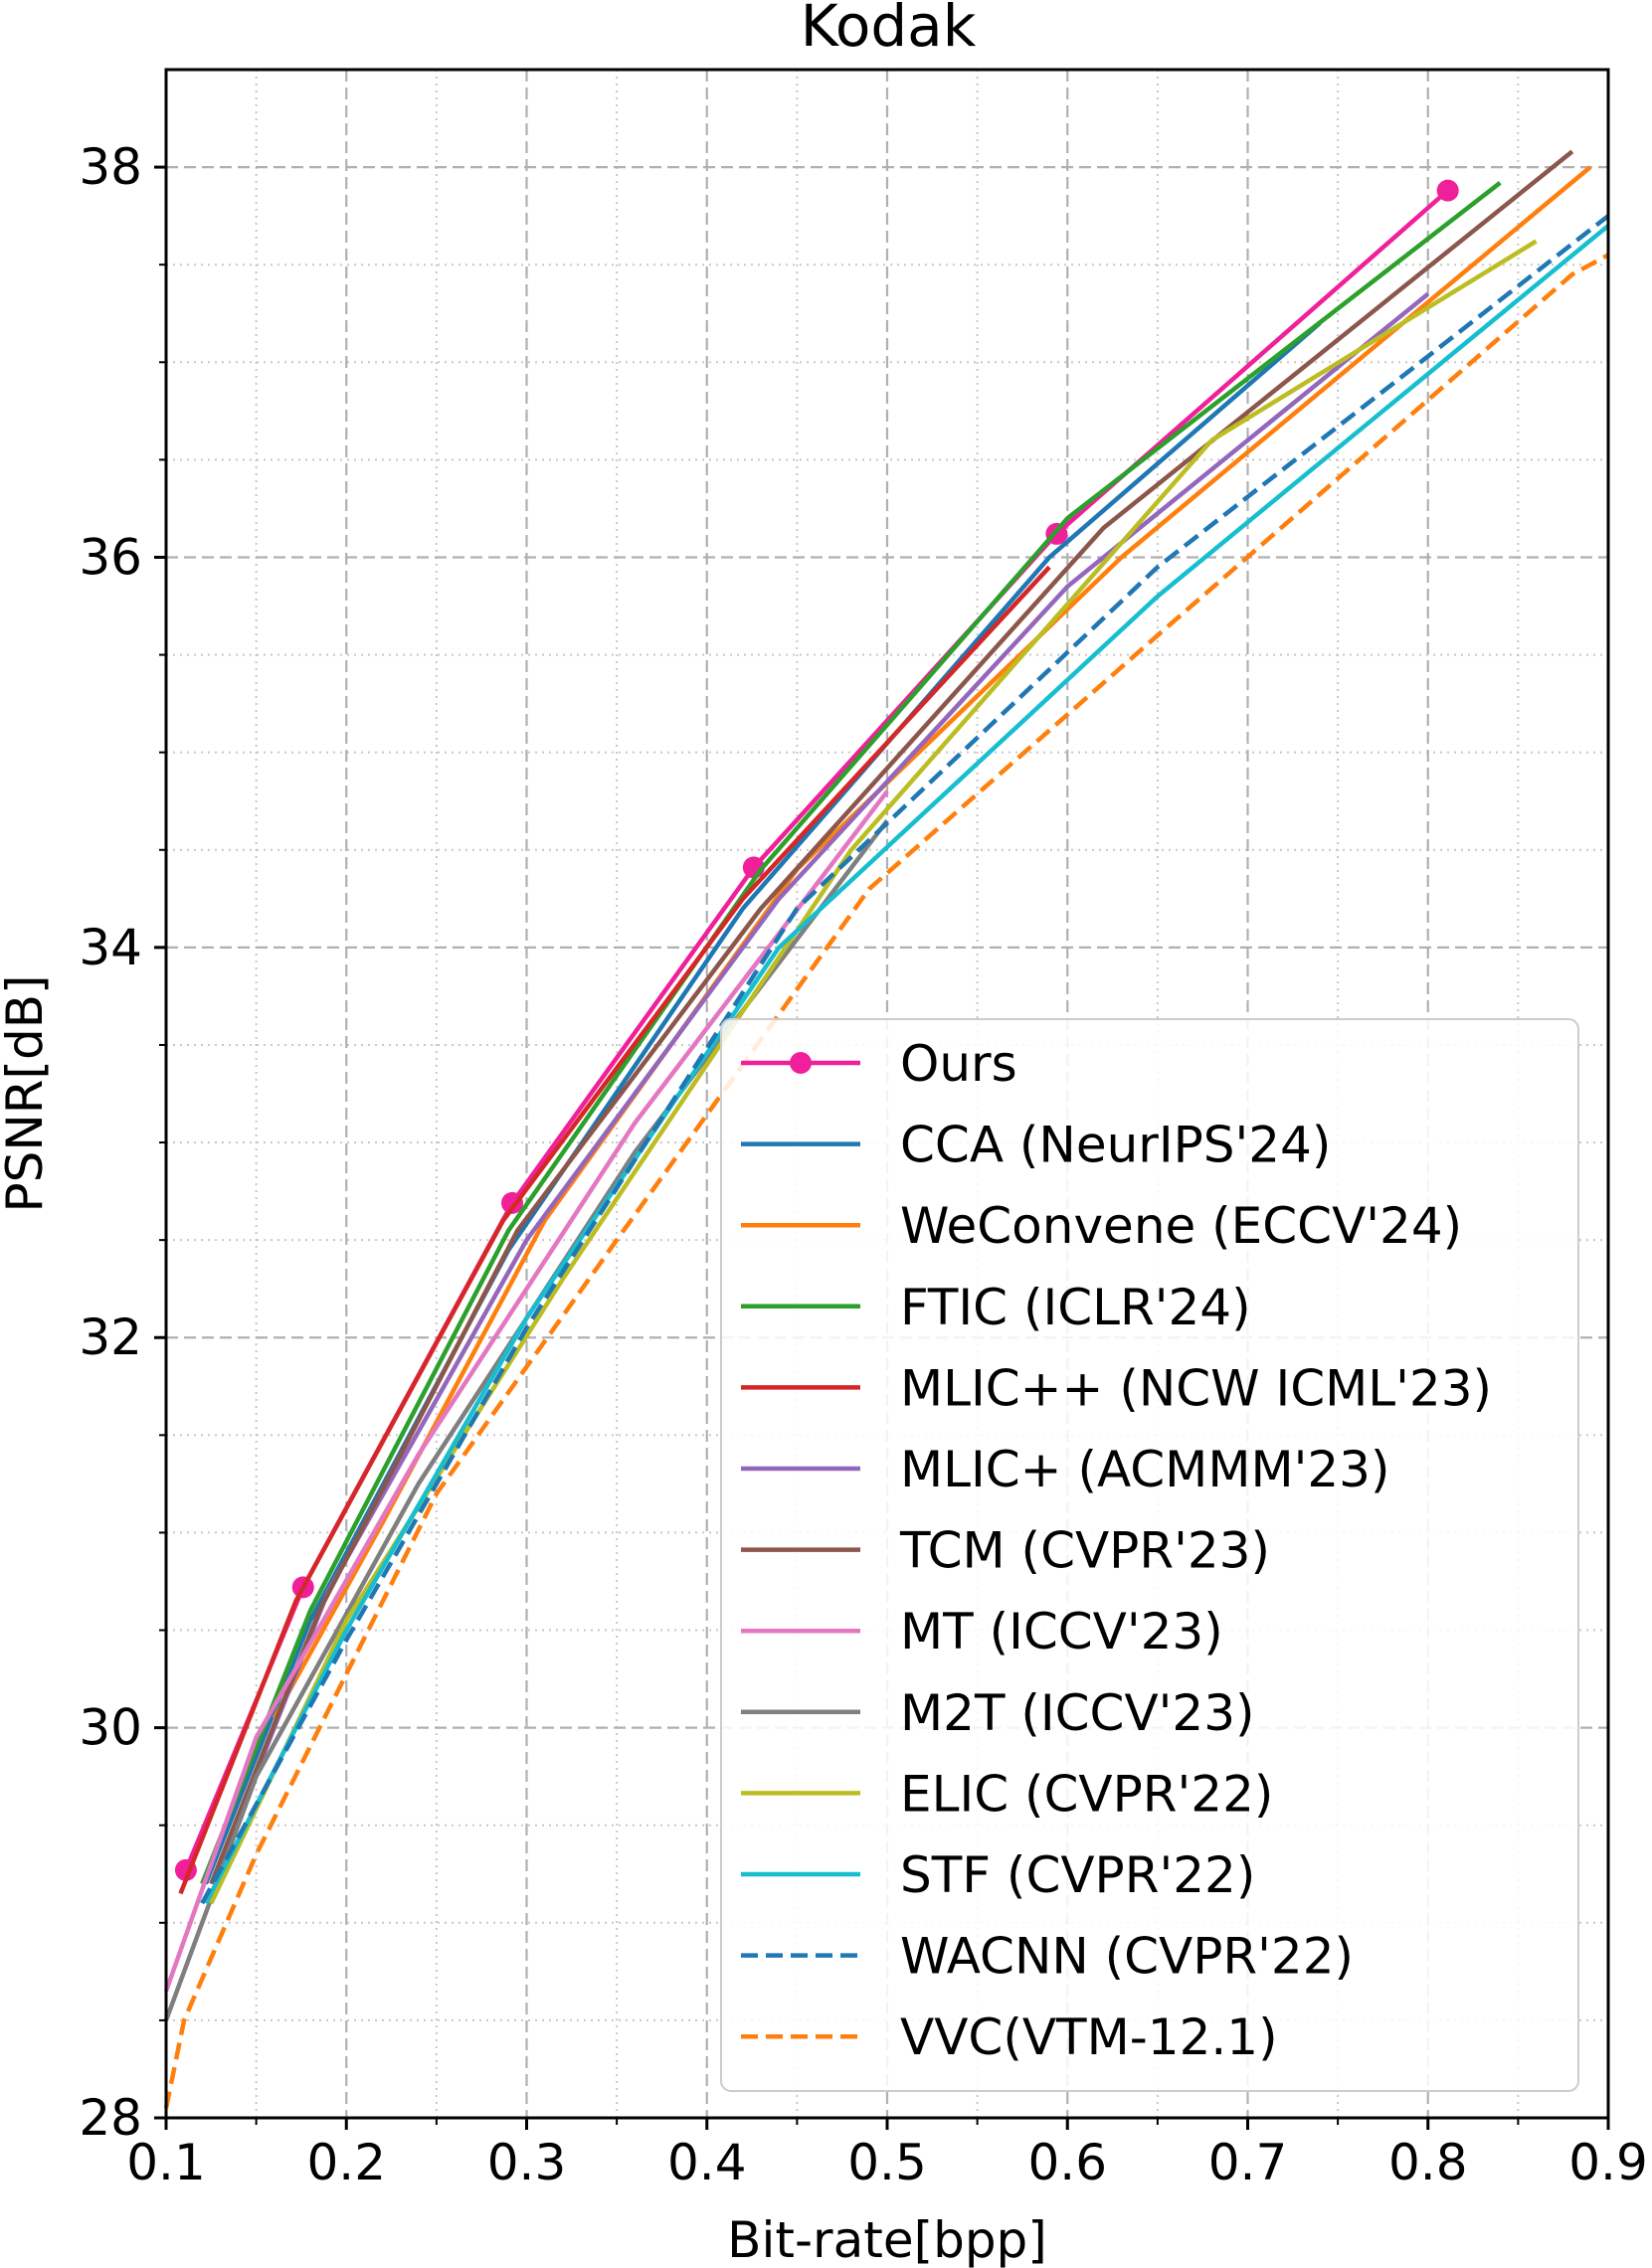 This screenshot has height=2268, width=1652. I want to click on legend-label-1: CCA (NeurIPS'24), so click(1115, 1145).